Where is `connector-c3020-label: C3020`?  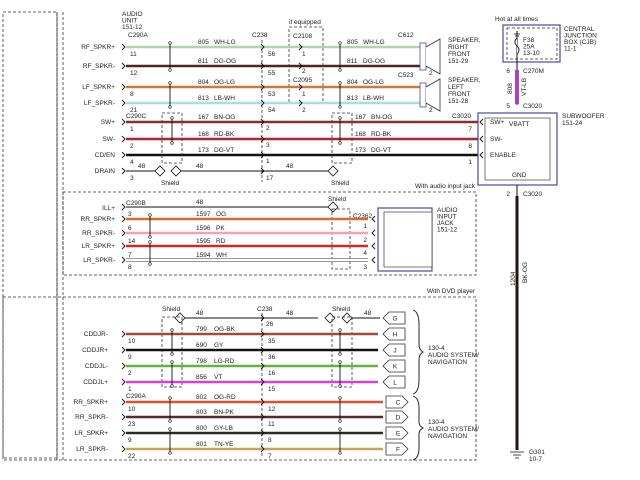
connector-c3020-label: C3020 is located at coordinates (462, 116).